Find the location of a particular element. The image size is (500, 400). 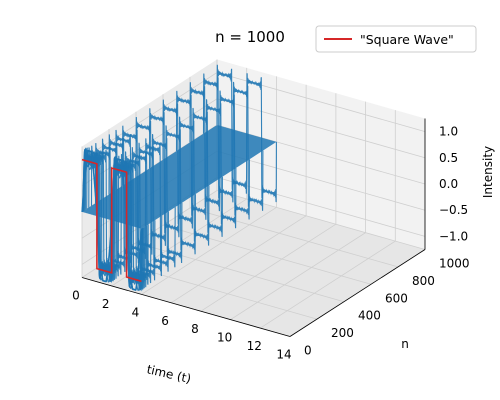

legend-box is located at coordinates (396, 39).